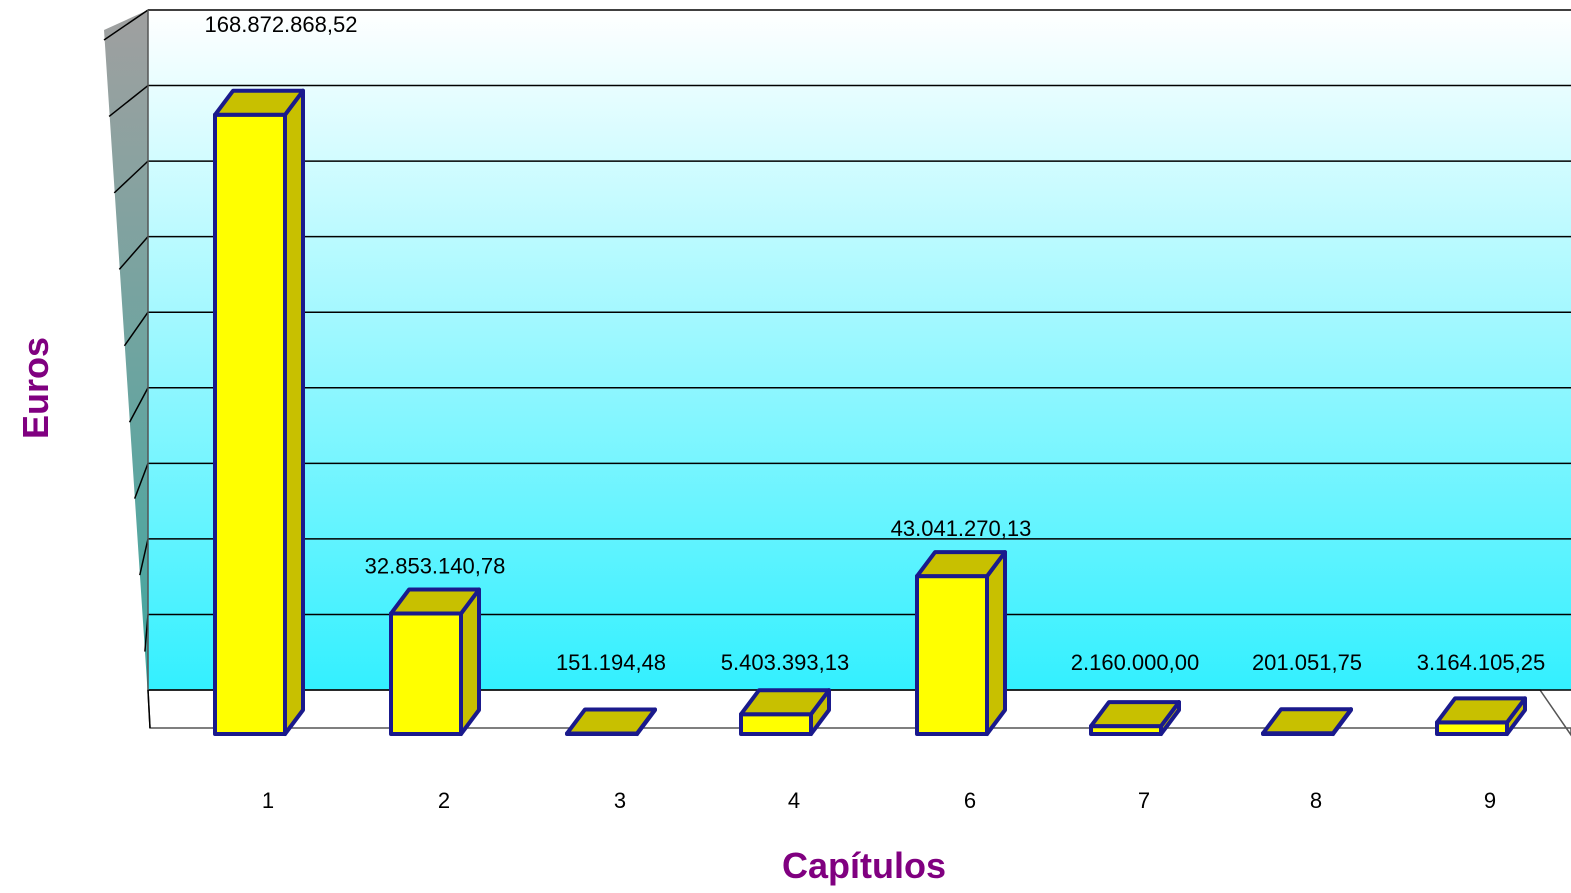  What do you see at coordinates (785, 662) in the screenshot?
I see `data-label: 5.403.393,13` at bounding box center [785, 662].